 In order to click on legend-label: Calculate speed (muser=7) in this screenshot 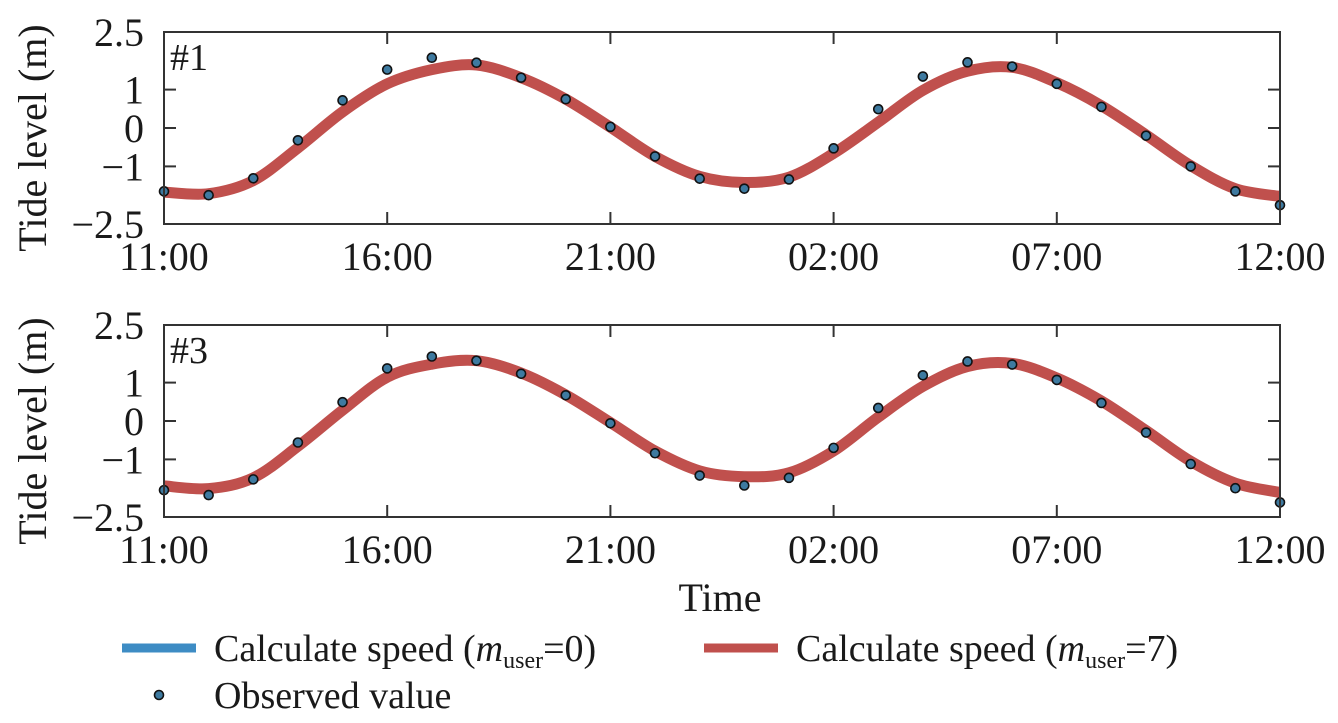, I will do `click(987, 651)`.